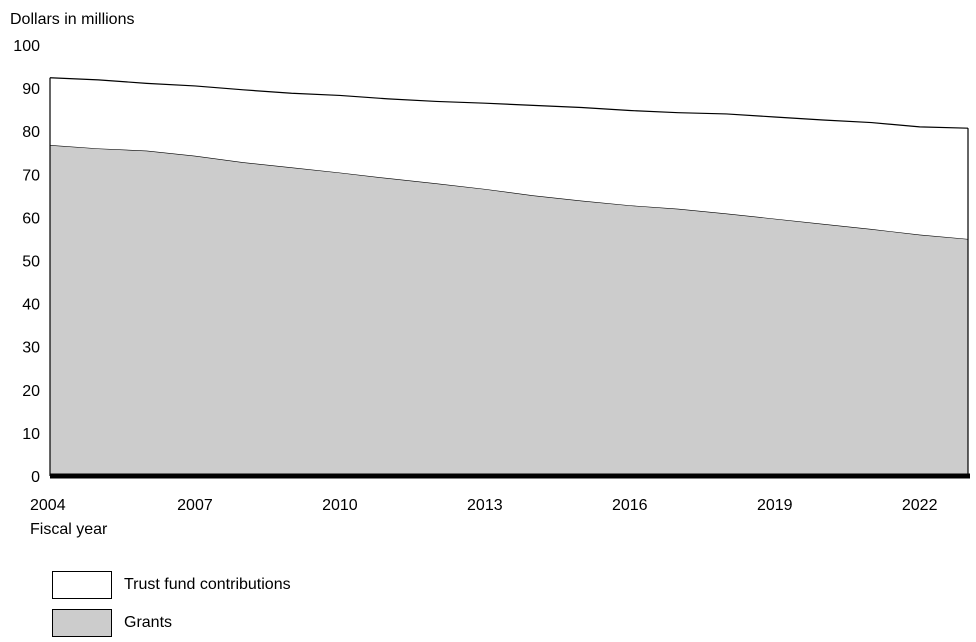 Image resolution: width=976 pixels, height=642 pixels. I want to click on y-axis-ticks: 0 10 20 30 40 50 60 70 80 90 100, so click(26, 262).